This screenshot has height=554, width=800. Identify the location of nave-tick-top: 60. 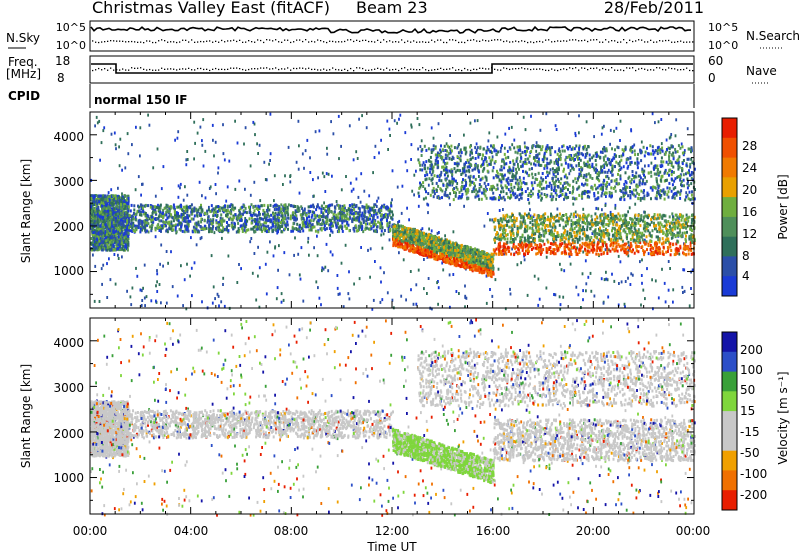
(715, 61).